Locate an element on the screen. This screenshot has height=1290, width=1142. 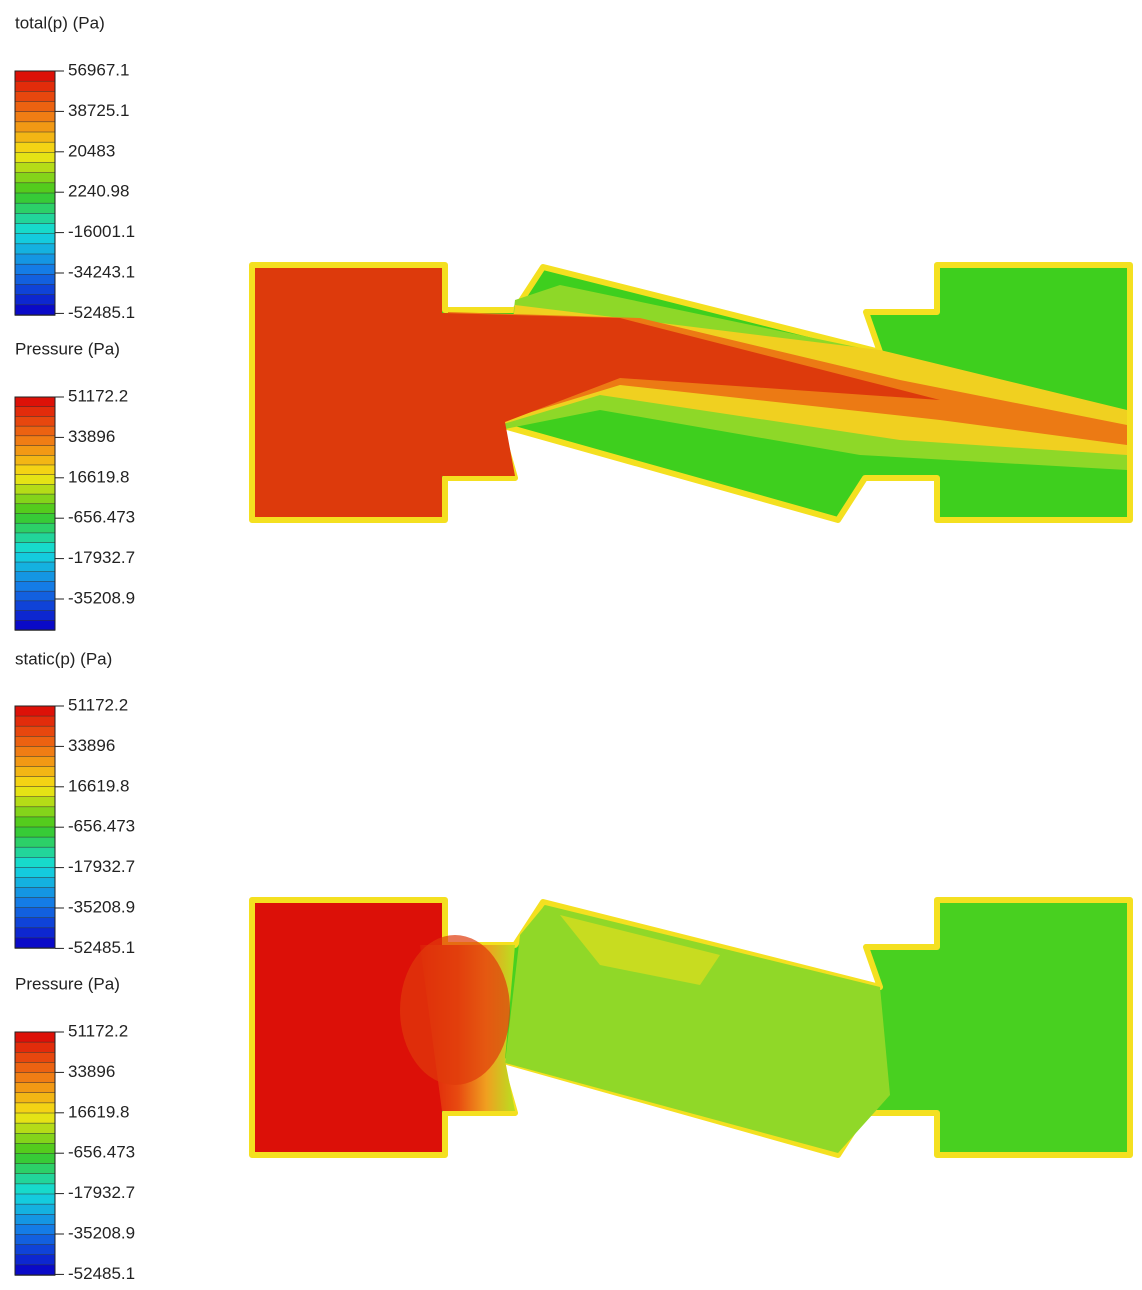
legend-title: total(p) (Pa) is located at coordinates (60, 22).